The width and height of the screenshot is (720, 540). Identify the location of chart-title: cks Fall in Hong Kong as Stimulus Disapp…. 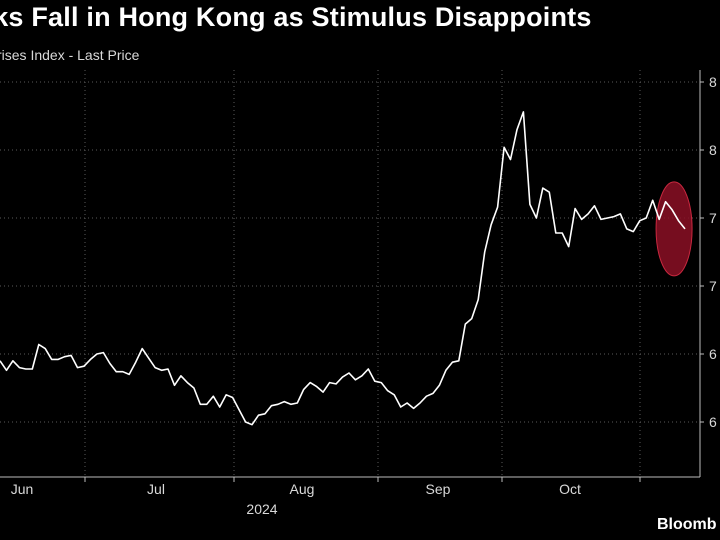
(296, 17).